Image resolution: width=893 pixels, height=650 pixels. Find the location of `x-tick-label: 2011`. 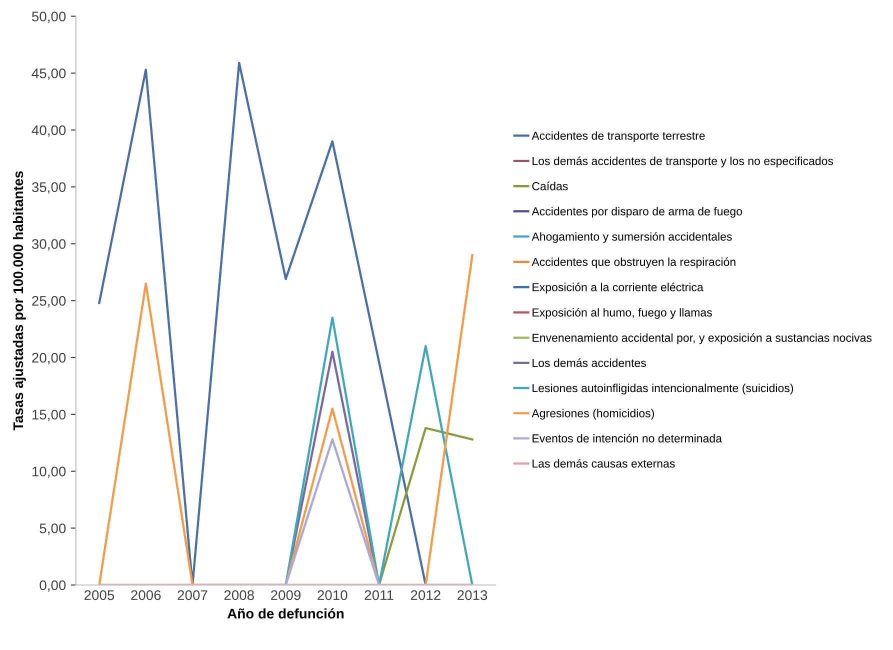

x-tick-label: 2011 is located at coordinates (379, 595).